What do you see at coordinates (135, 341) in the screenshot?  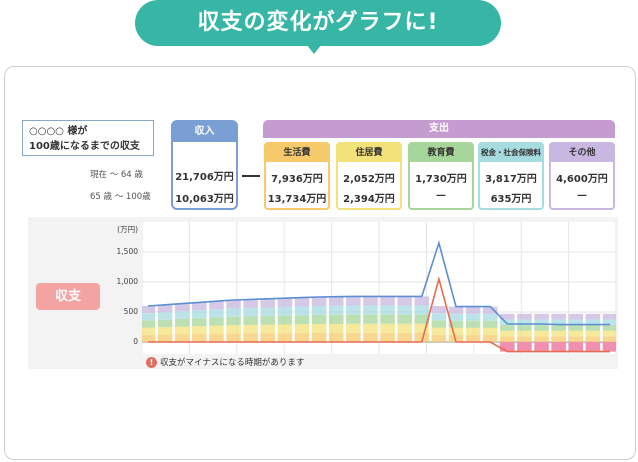 I see `y-tick-label: 0` at bounding box center [135, 341].